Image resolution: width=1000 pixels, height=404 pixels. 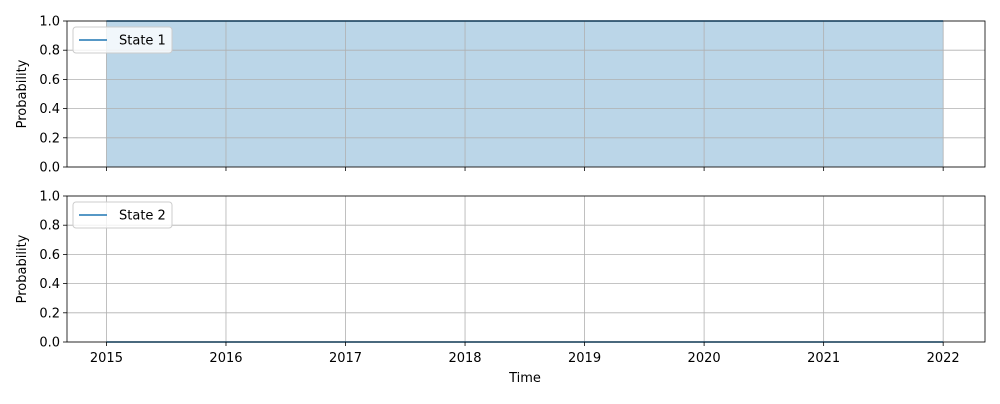 I want to click on legend: State 2, so click(x=122, y=215).